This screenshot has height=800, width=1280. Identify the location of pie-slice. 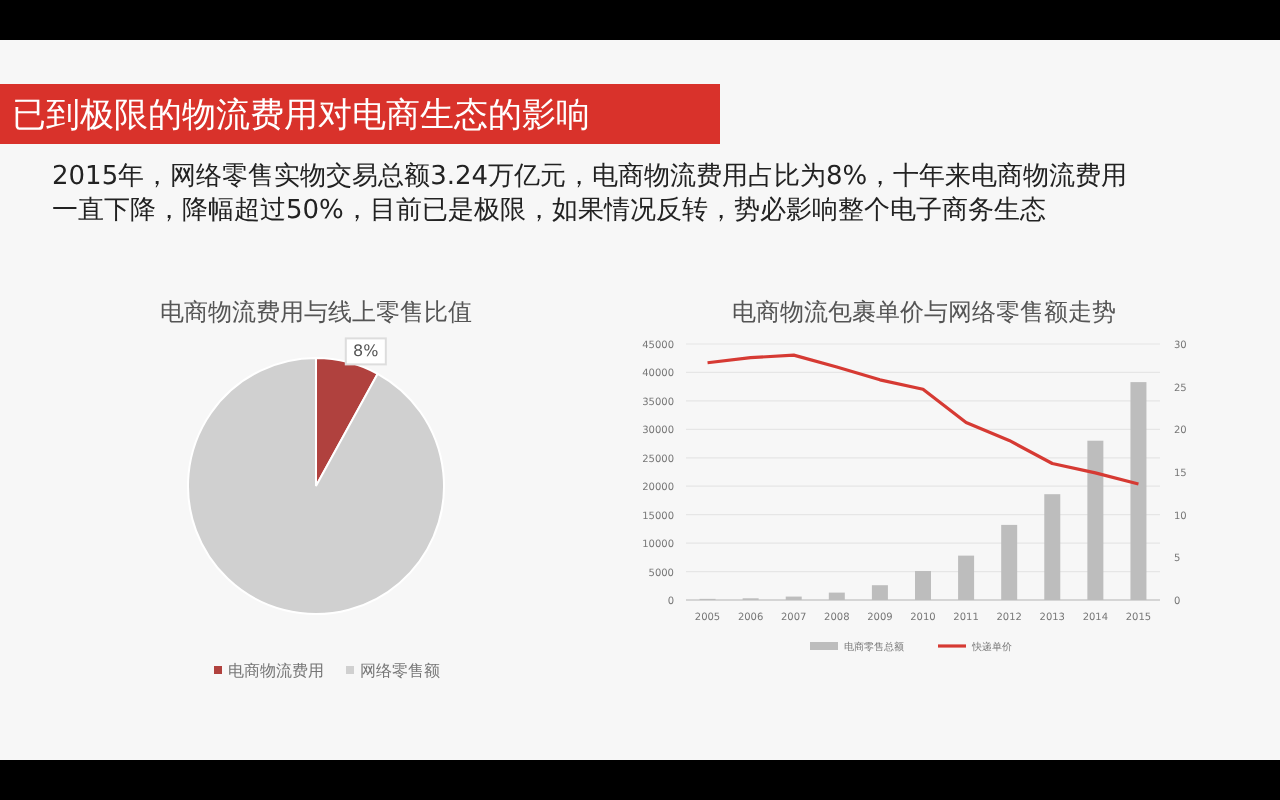
(316, 486).